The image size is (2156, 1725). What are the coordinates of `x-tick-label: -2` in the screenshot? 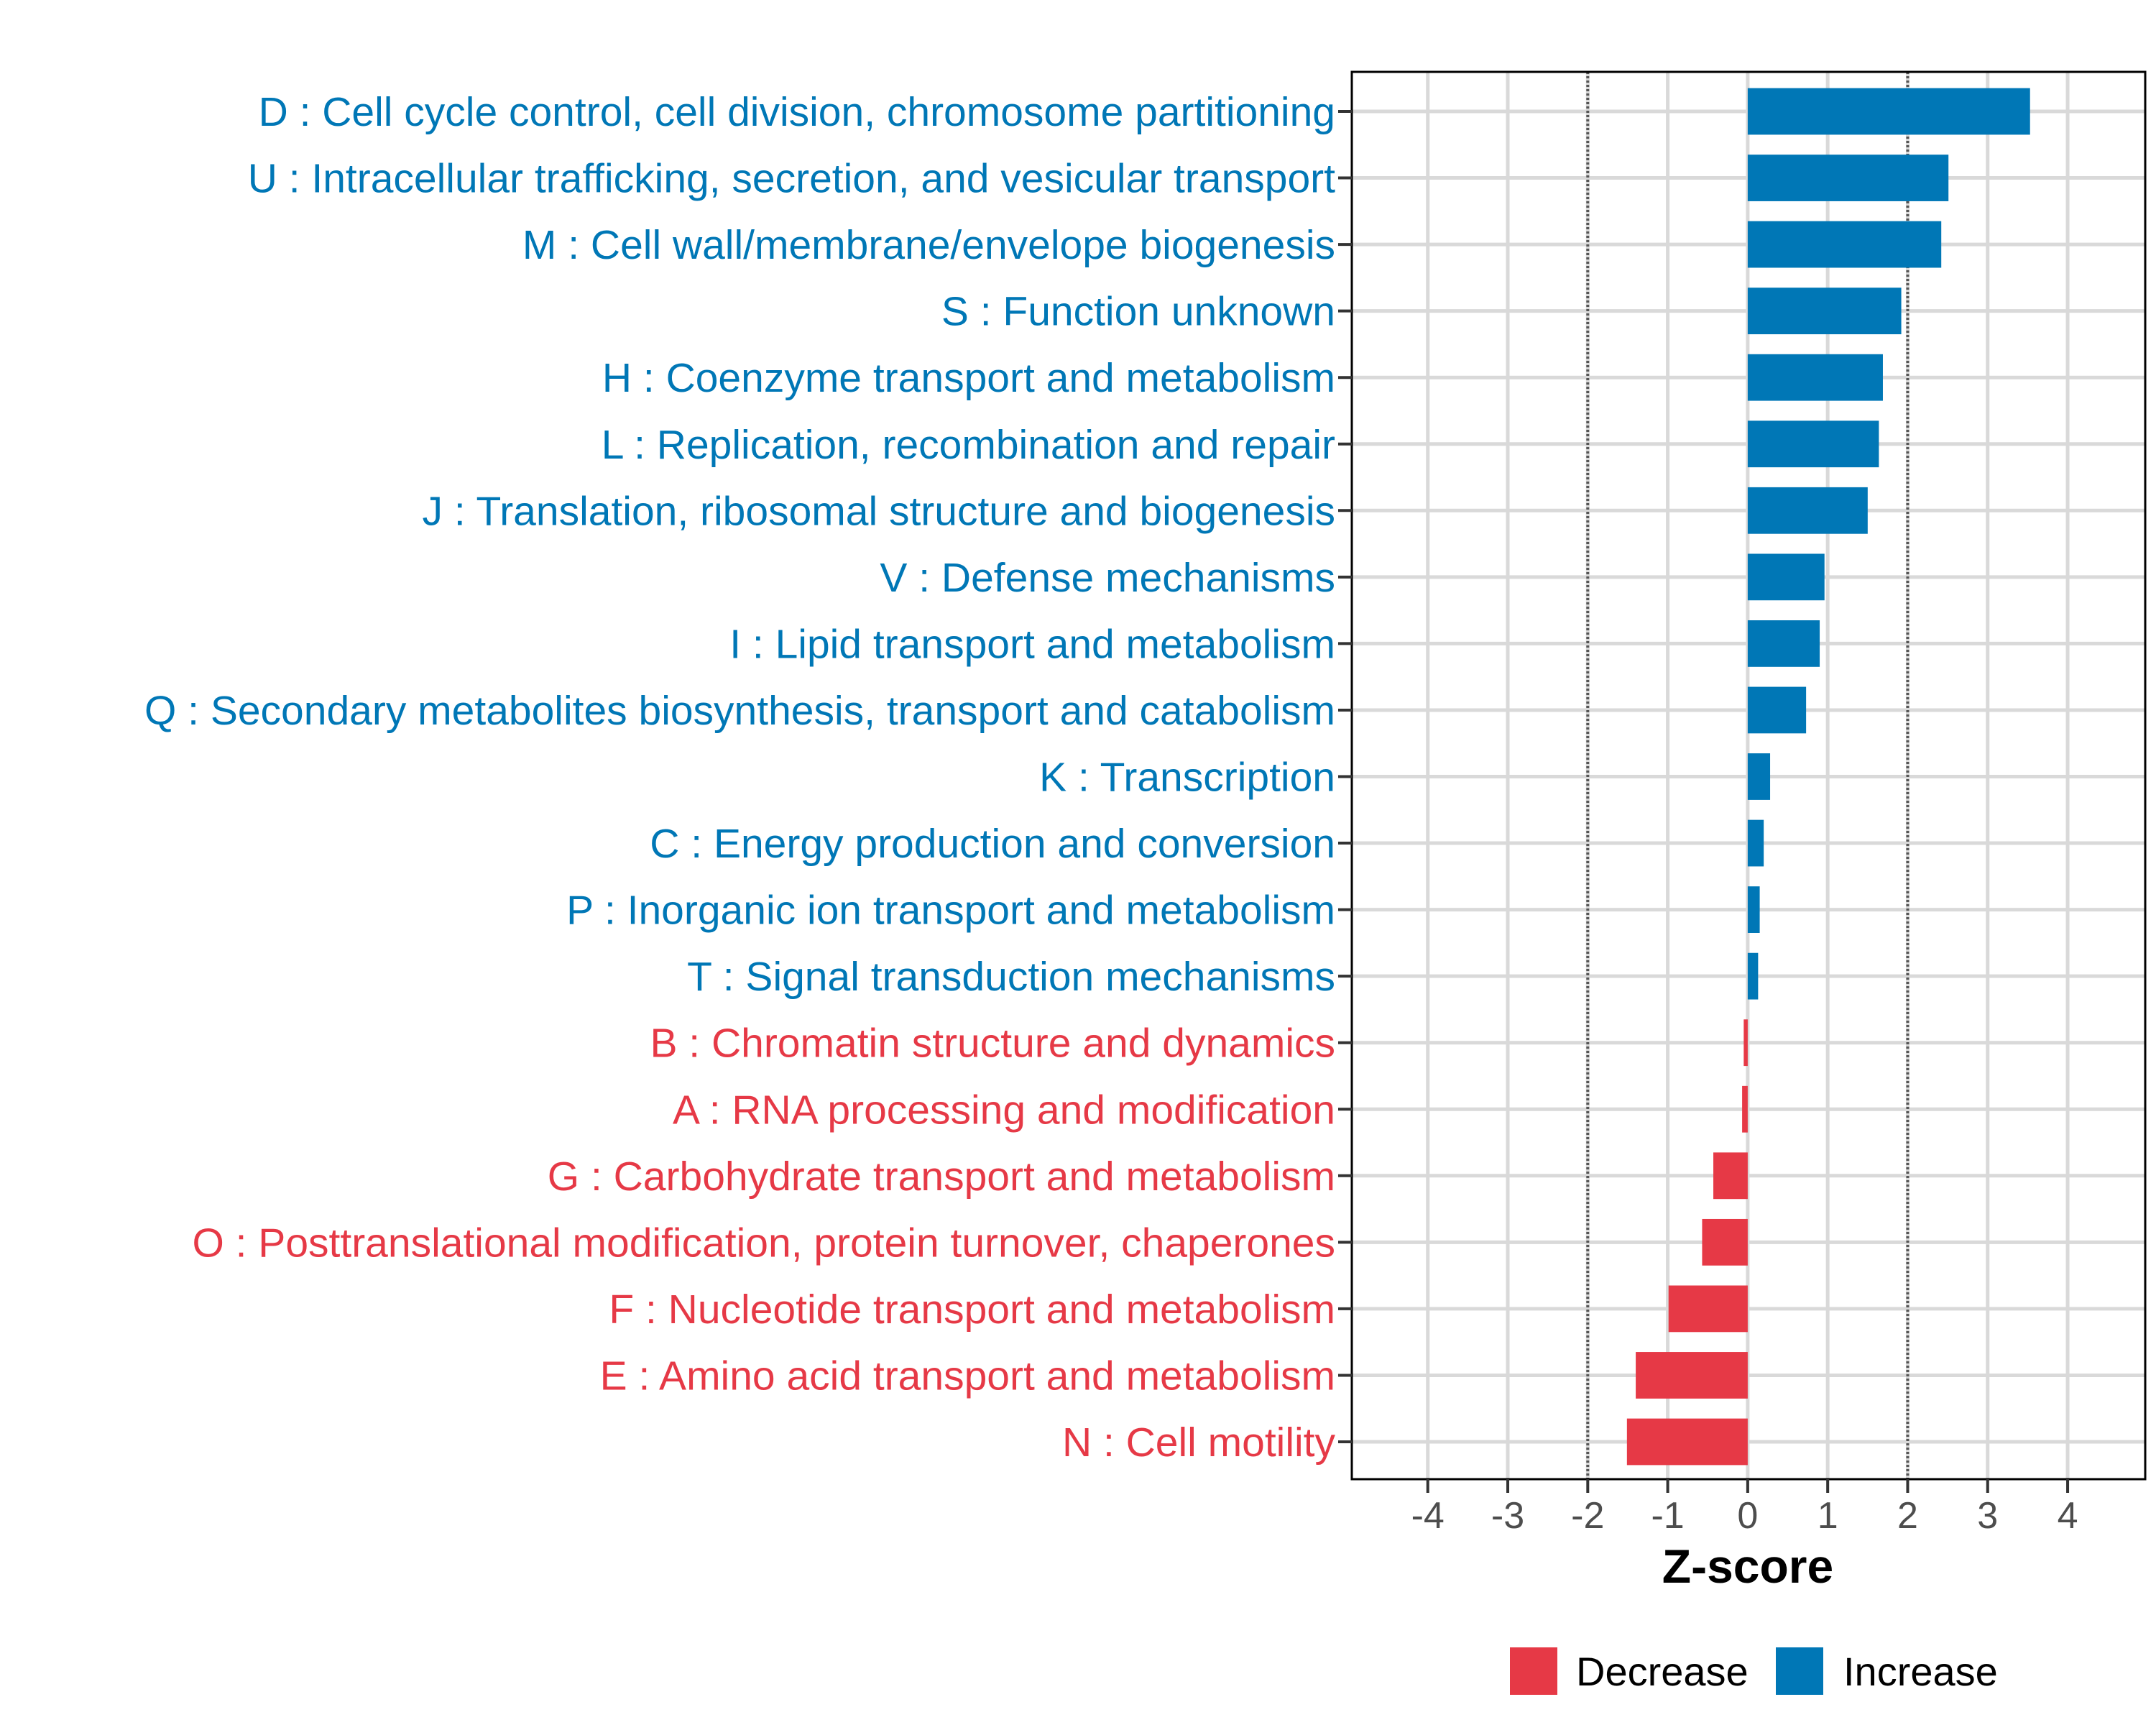 It's located at (1587, 1516).